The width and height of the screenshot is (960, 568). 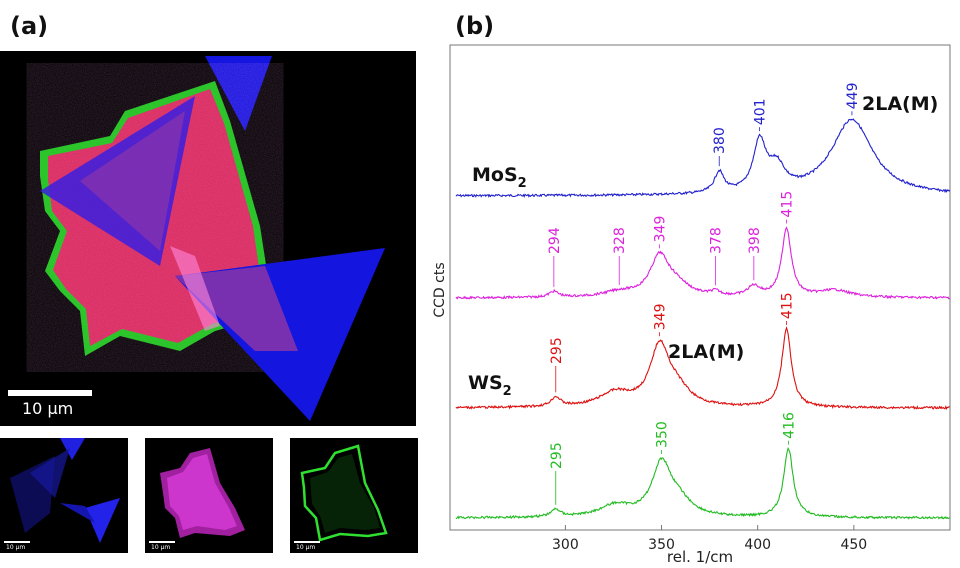 I want to click on peak-label: 294, so click(x=555, y=240).